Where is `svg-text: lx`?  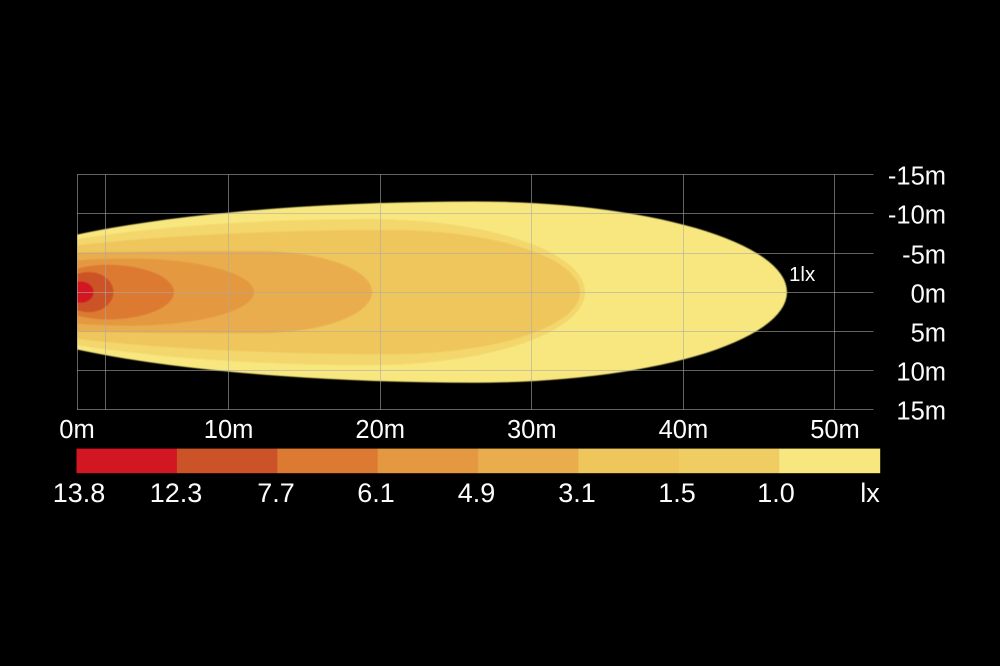 svg-text: lx is located at coordinates (870, 493).